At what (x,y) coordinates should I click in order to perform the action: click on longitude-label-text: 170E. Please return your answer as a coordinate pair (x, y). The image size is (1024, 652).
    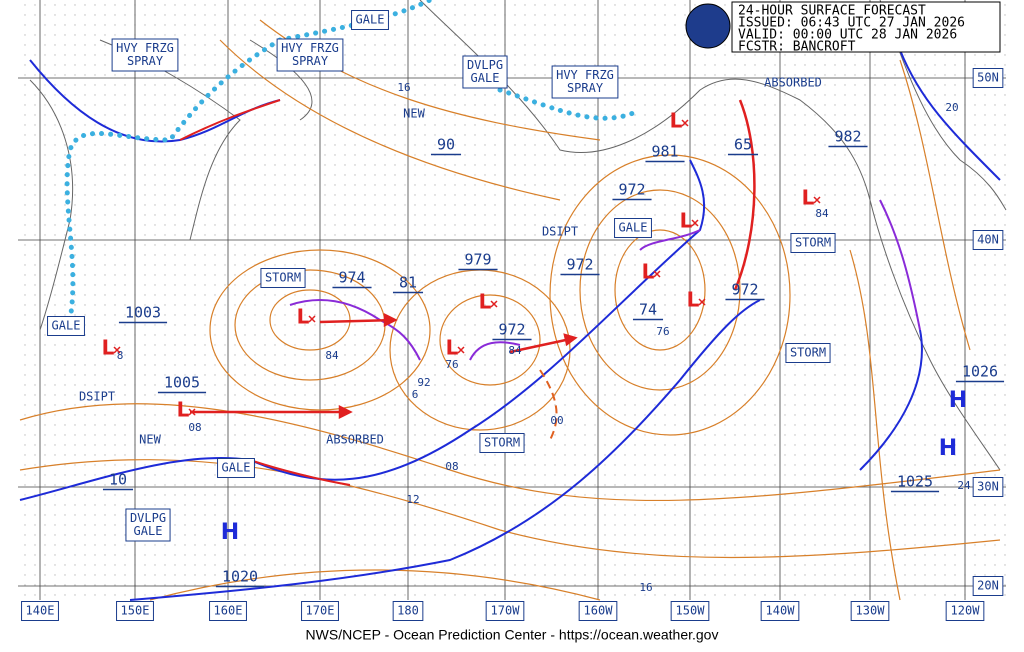
    Looking at the image, I should click on (320, 611).